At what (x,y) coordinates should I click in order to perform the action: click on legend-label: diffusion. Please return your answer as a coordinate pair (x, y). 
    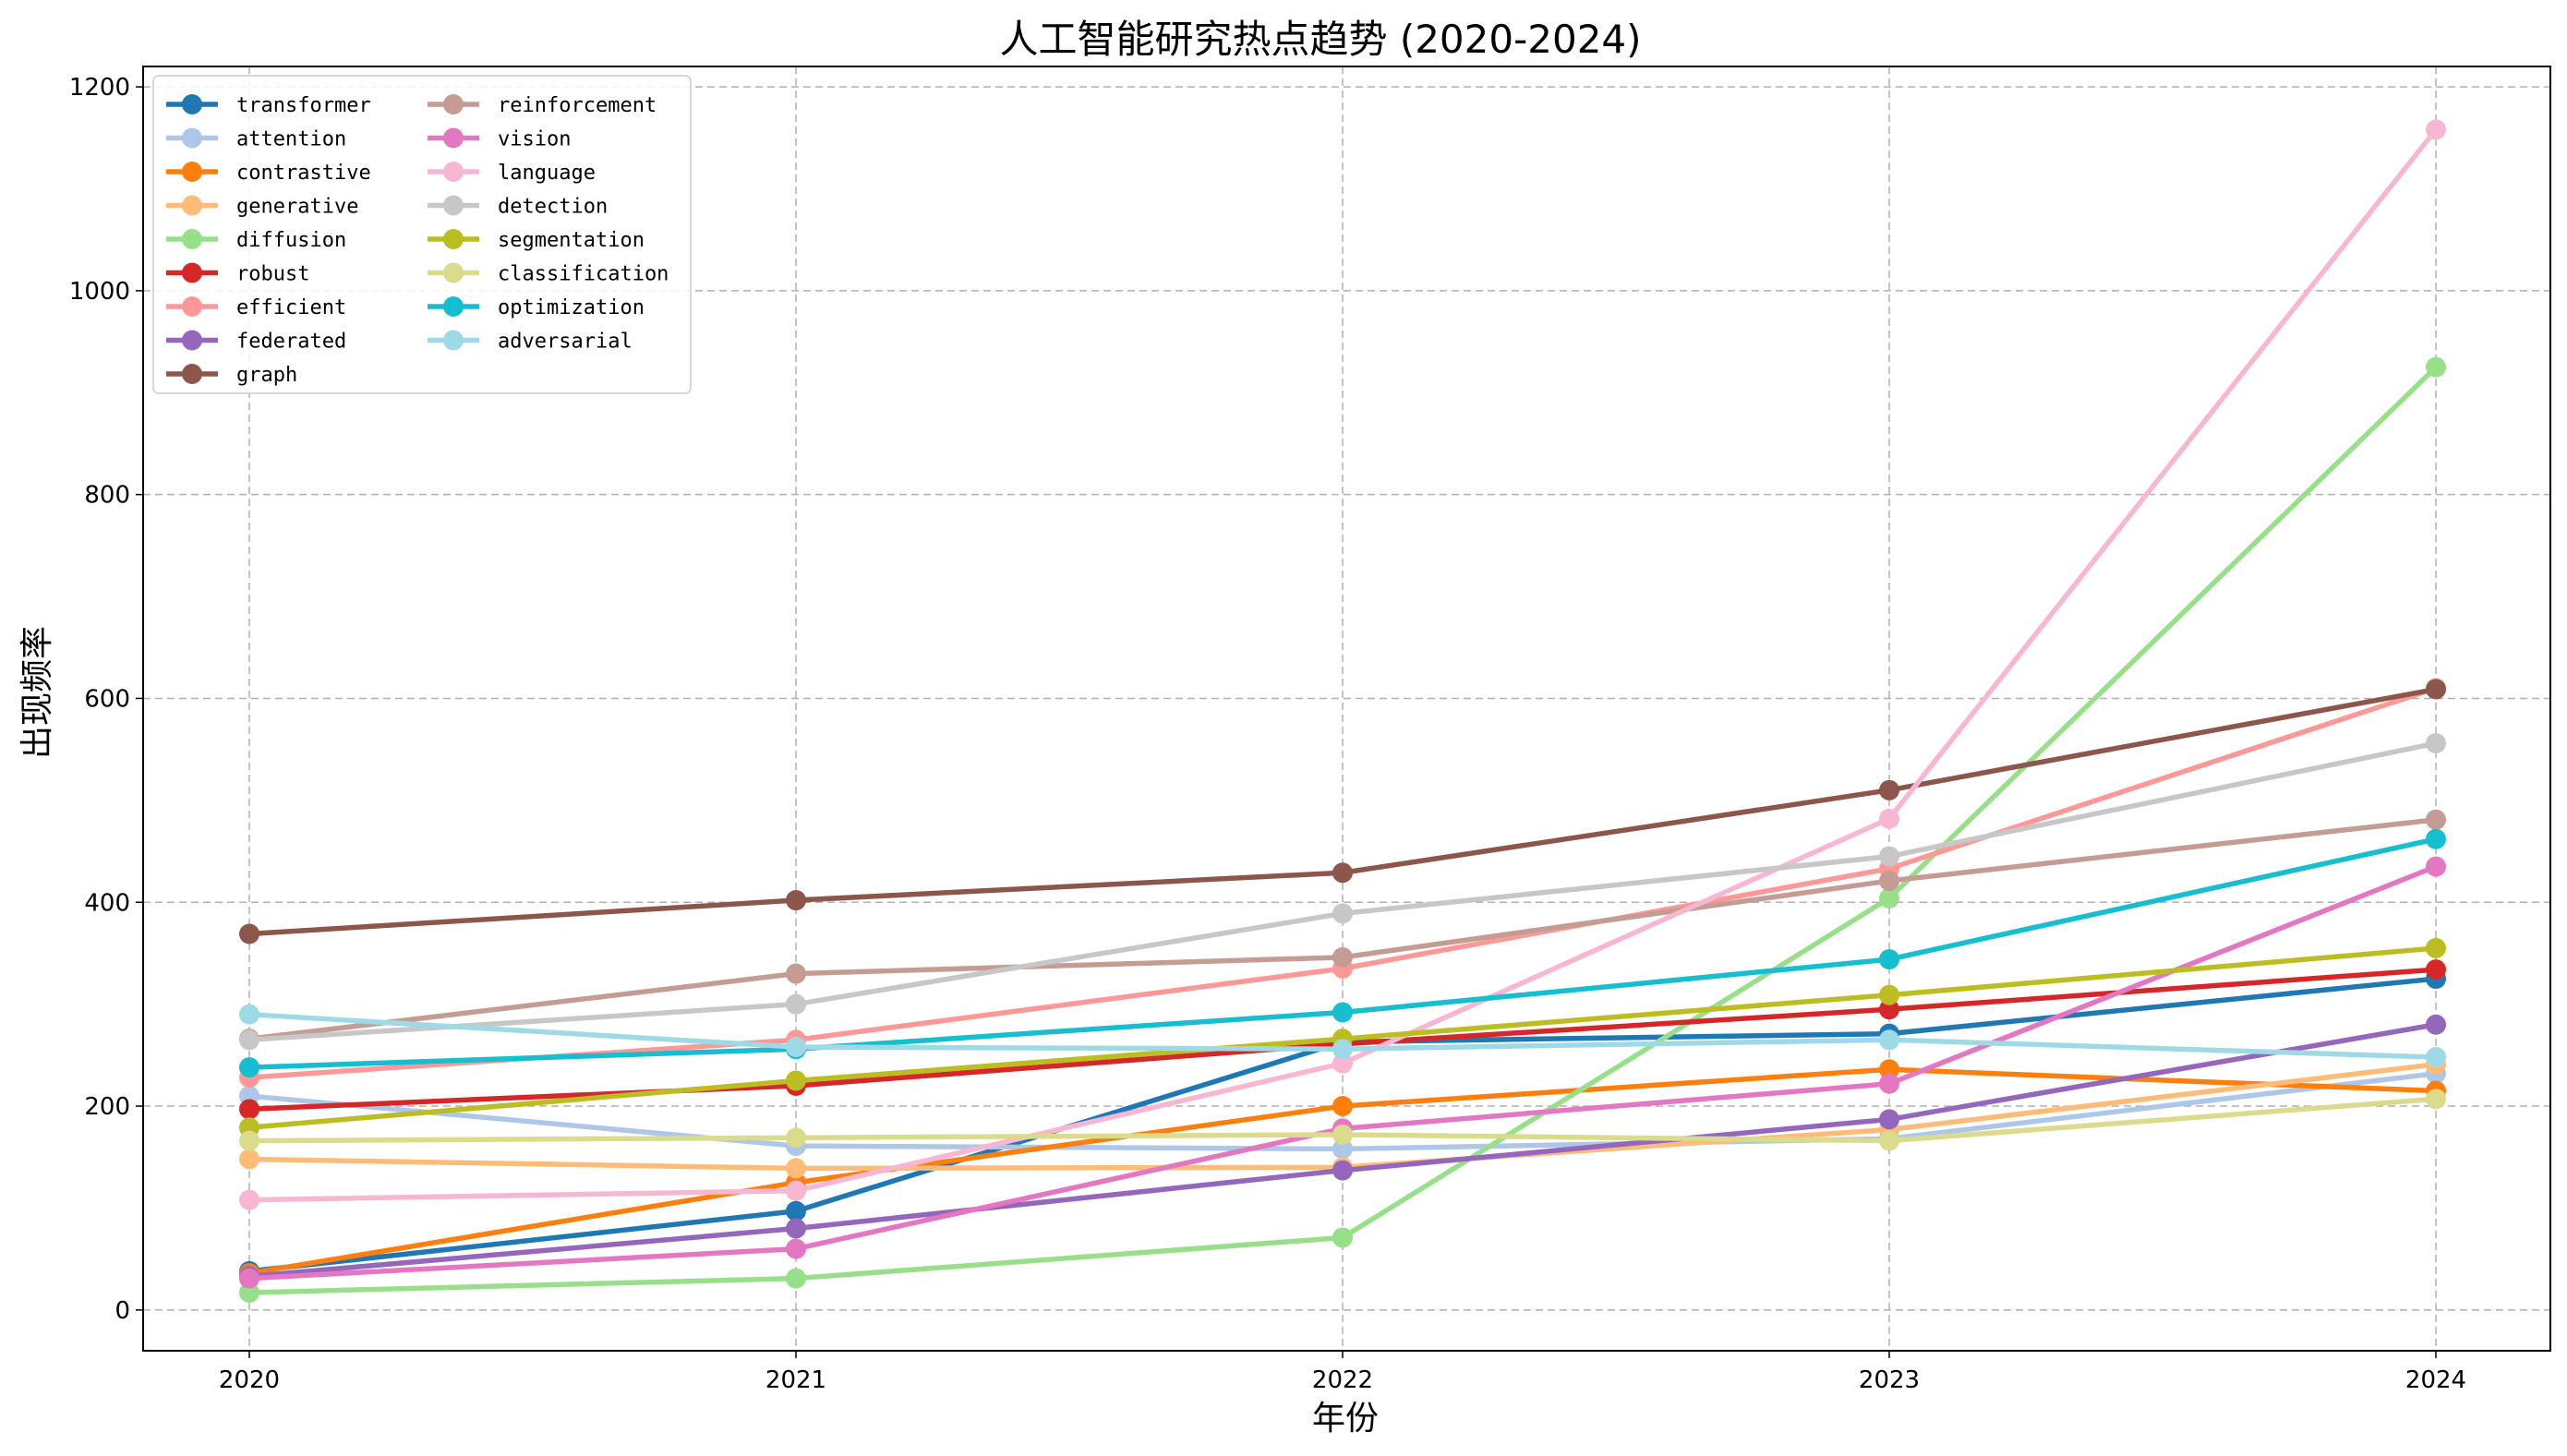
    Looking at the image, I should click on (291, 240).